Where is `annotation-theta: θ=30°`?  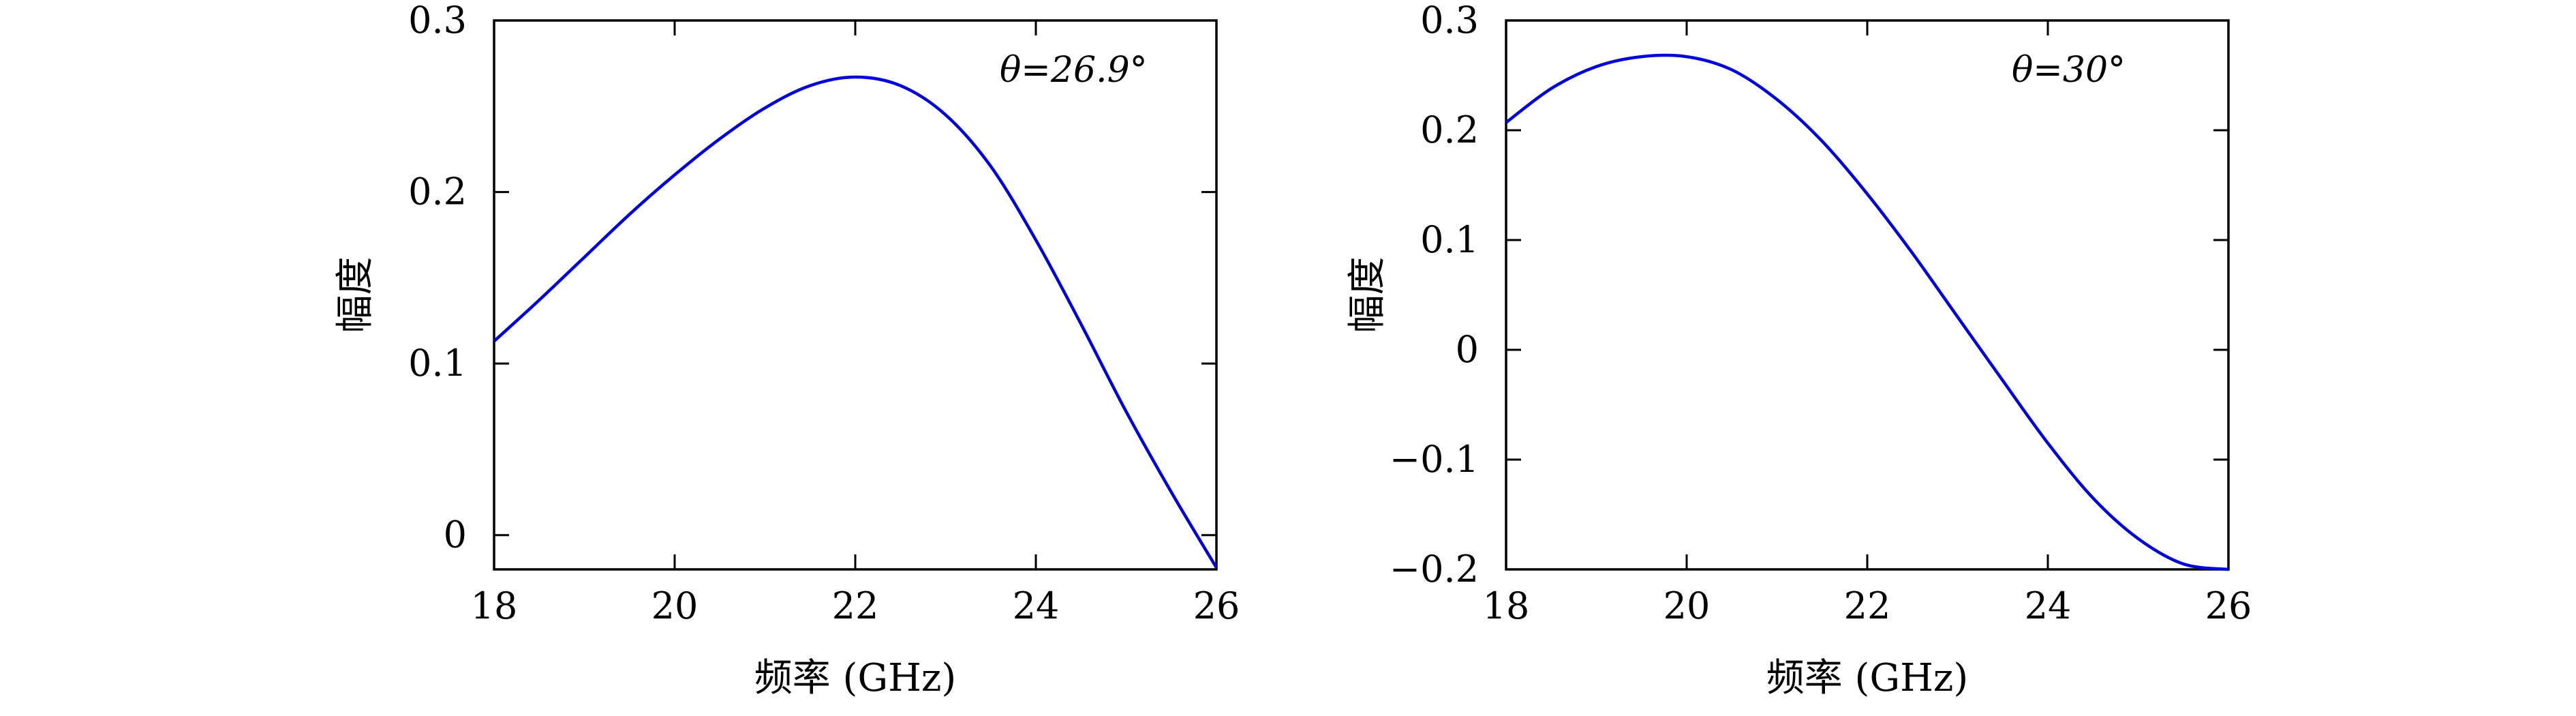
annotation-theta: θ=30° is located at coordinates (2069, 70).